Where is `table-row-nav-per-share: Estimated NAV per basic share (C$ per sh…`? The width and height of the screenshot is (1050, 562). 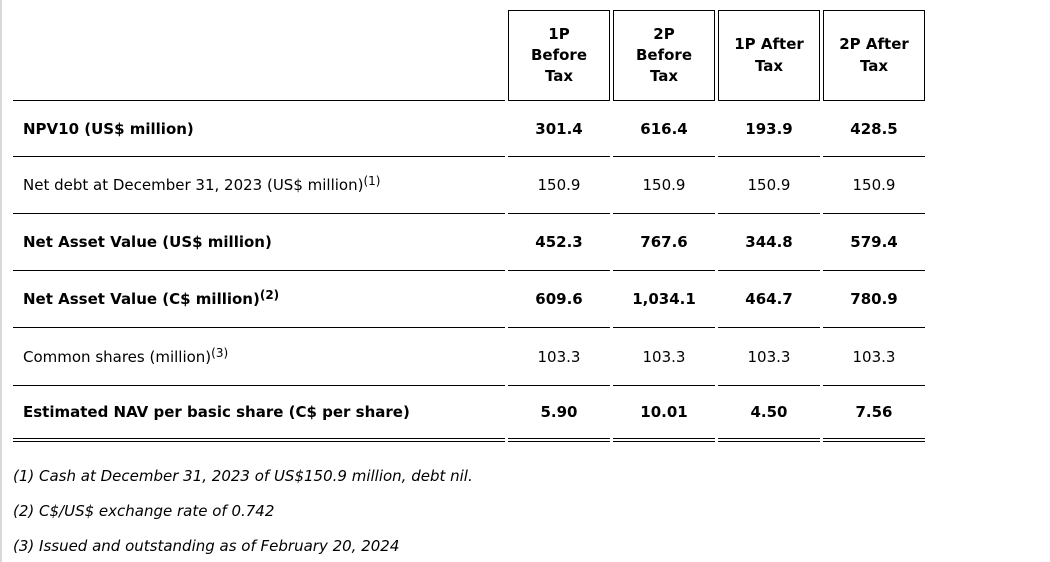
table-row-nav-per-share: Estimated NAV per basic share (C$ per sh… is located at coordinates (469, 414).